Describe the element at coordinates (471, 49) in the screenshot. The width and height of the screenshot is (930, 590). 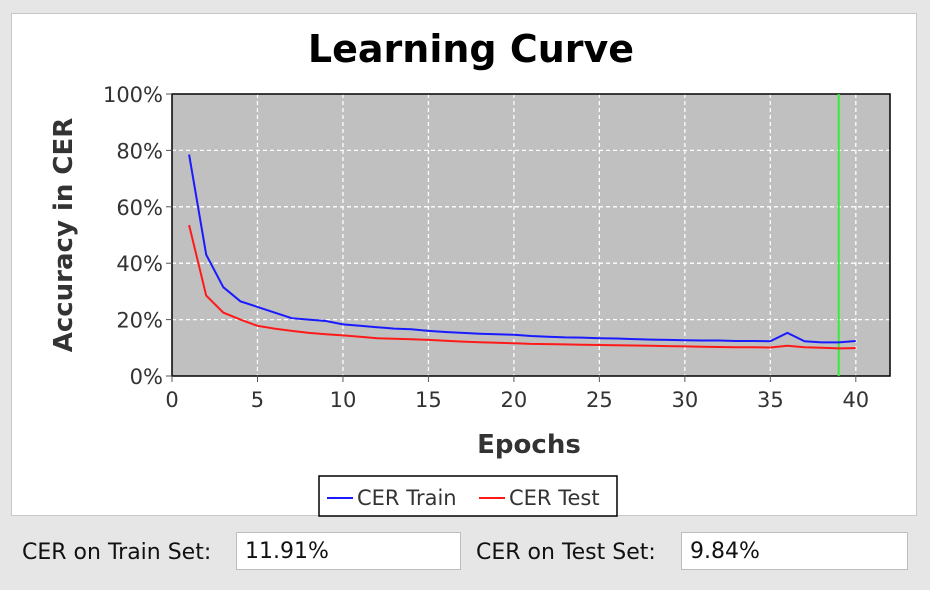
I see `chart-title: Learning Curve` at that location.